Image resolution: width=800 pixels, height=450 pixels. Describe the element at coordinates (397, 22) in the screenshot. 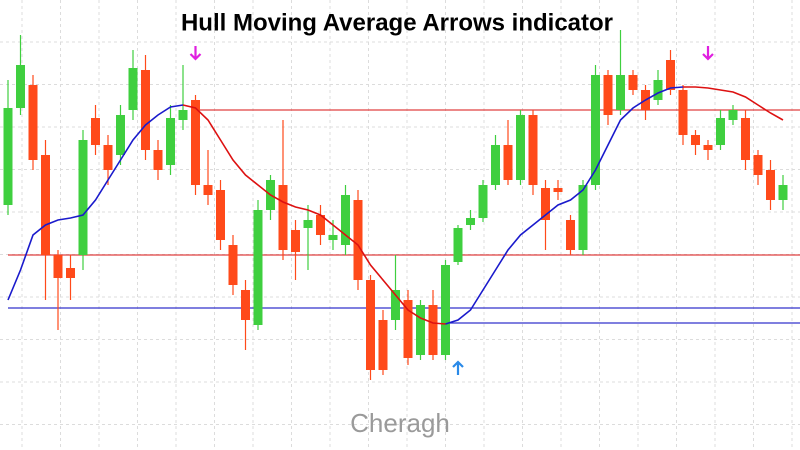

I see `chart-title: Hull Moving Average Arrows indicator` at that location.